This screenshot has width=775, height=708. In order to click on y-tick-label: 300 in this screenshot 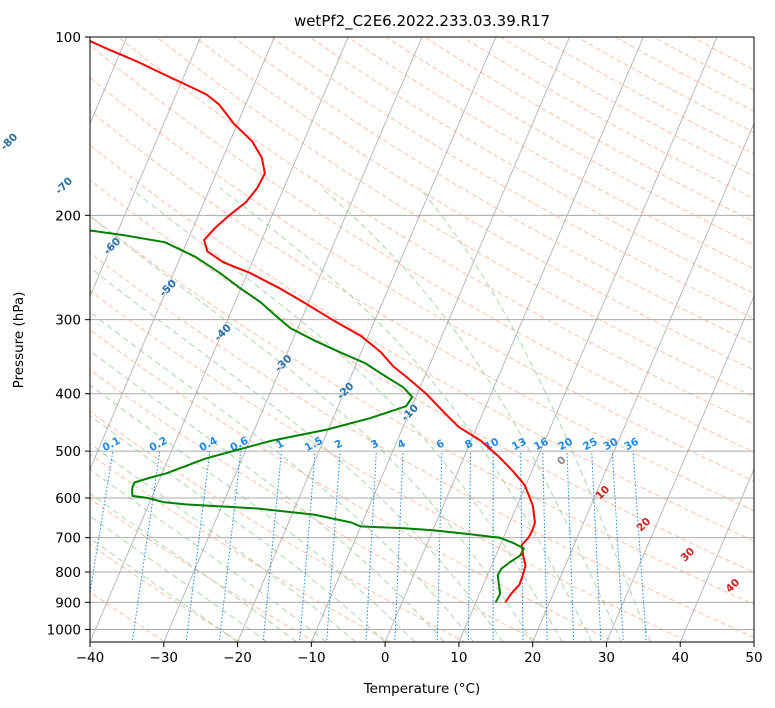, I will do `click(68, 321)`.